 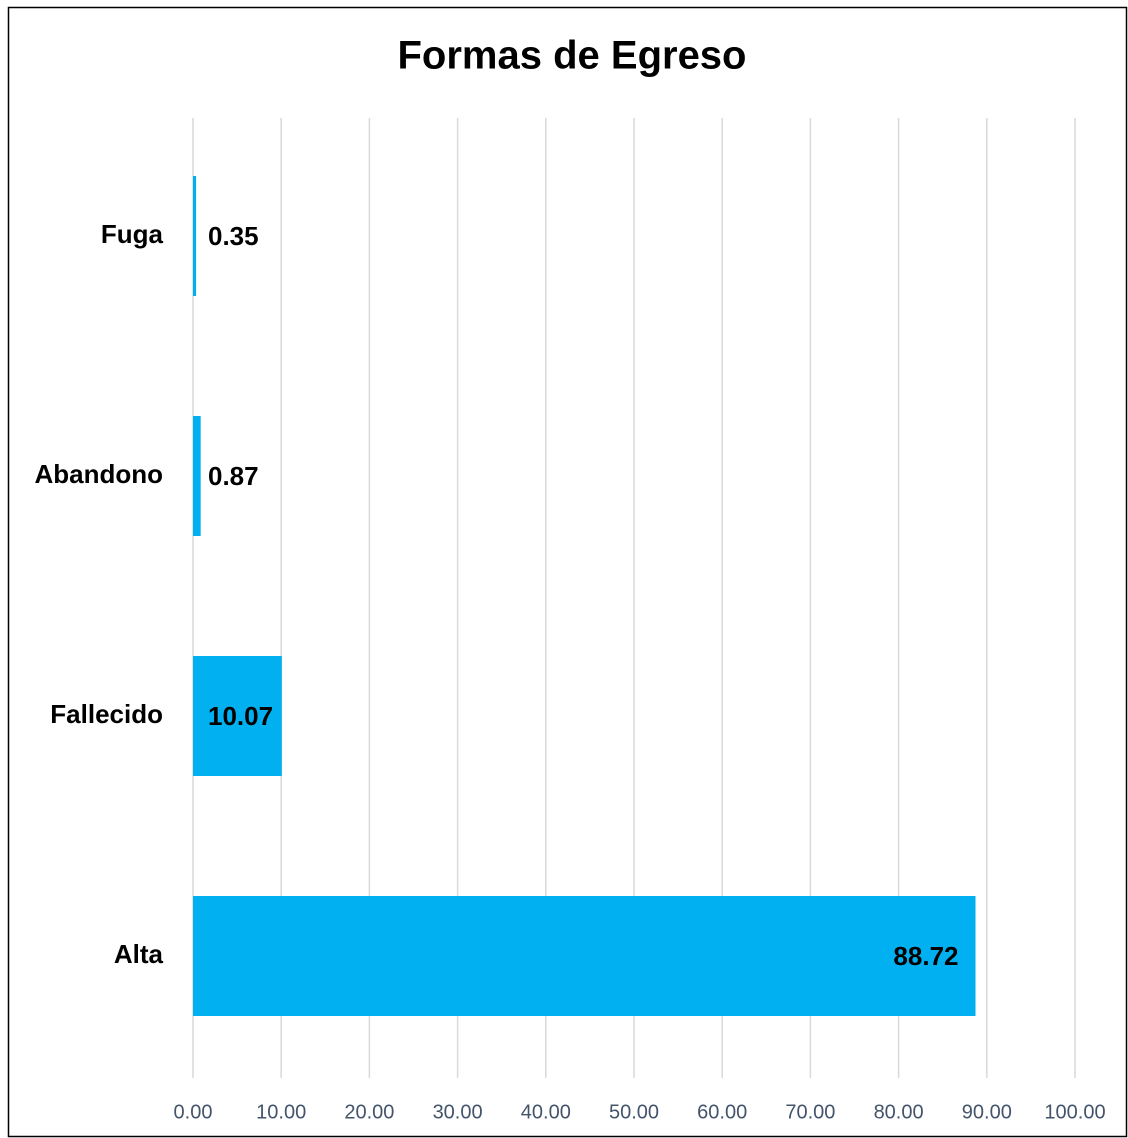 I want to click on x-tick-label: 50.00, so click(x=634, y=1112).